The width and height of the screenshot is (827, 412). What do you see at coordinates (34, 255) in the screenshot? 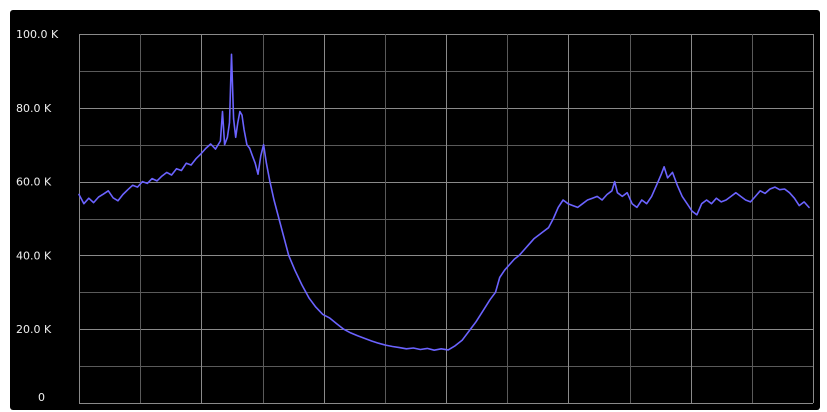
I see `y-tick-label: 40.0 K` at bounding box center [34, 255].